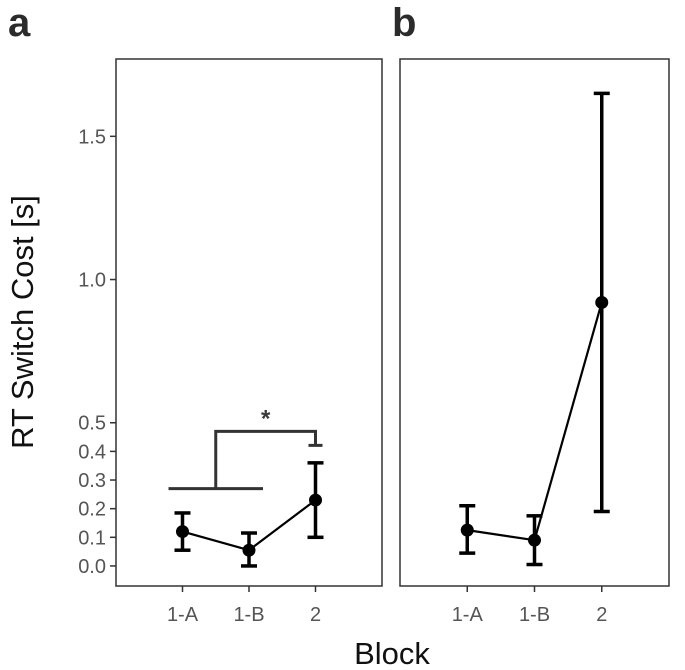 Image resolution: width=685 pixels, height=670 pixels. I want to click on y-tick-label: 1.0, so click(92, 281).